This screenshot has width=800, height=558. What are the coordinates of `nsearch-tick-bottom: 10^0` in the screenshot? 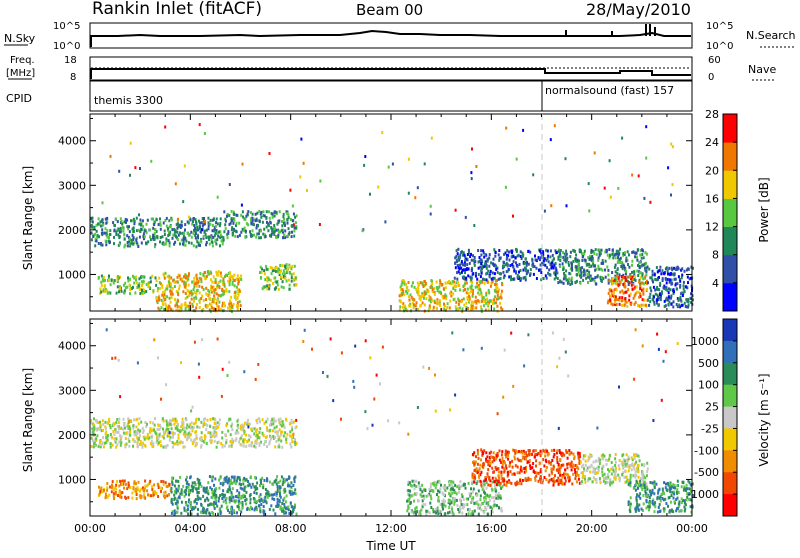 It's located at (719, 46).